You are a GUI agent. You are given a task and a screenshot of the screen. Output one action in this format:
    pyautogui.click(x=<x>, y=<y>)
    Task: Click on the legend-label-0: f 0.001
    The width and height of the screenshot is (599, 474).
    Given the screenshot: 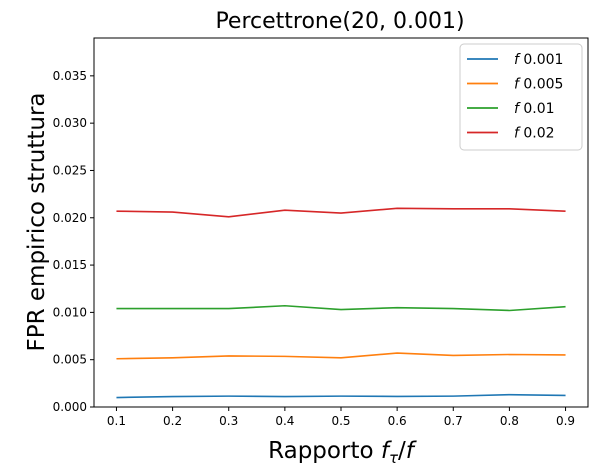 What is the action you would take?
    pyautogui.click(x=538, y=60)
    